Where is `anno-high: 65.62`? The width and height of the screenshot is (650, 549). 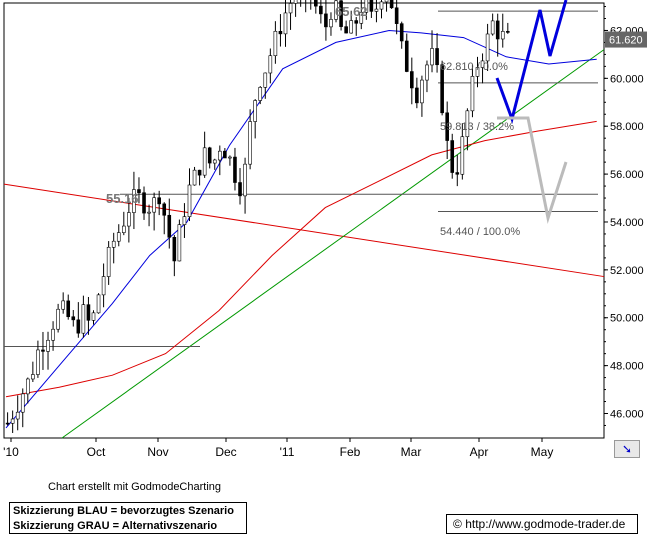 anno-high: 65.62 is located at coordinates (351, 11).